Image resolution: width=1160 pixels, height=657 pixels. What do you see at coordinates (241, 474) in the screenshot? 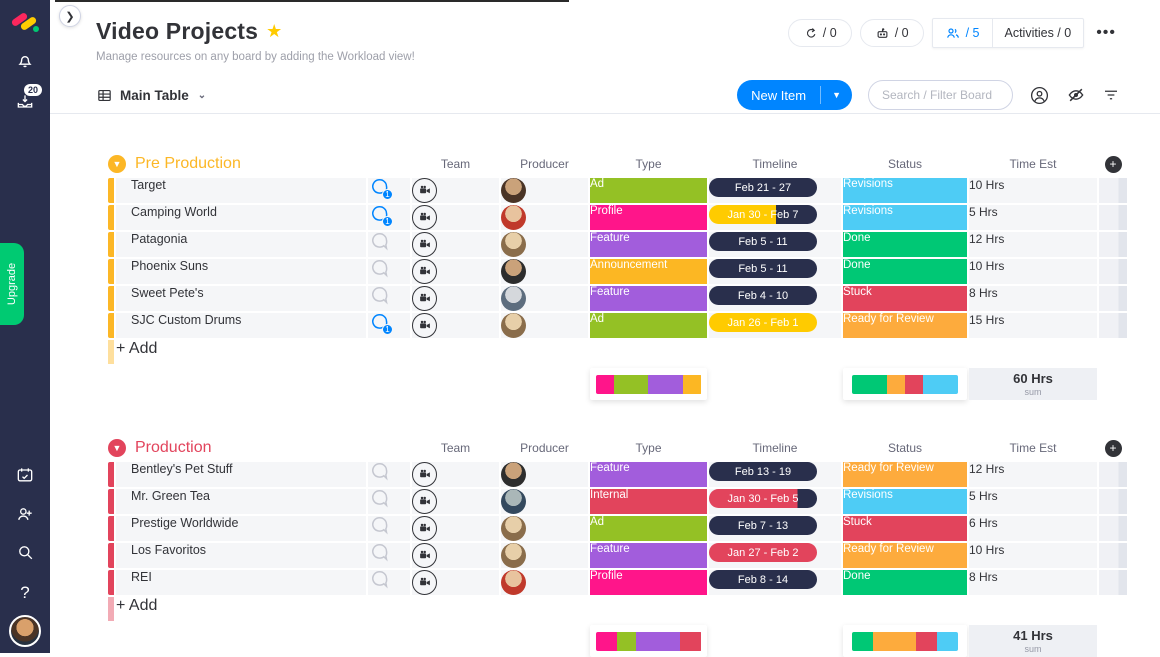
I see `item-name: Bentley's Pet Stuff` at bounding box center [241, 474].